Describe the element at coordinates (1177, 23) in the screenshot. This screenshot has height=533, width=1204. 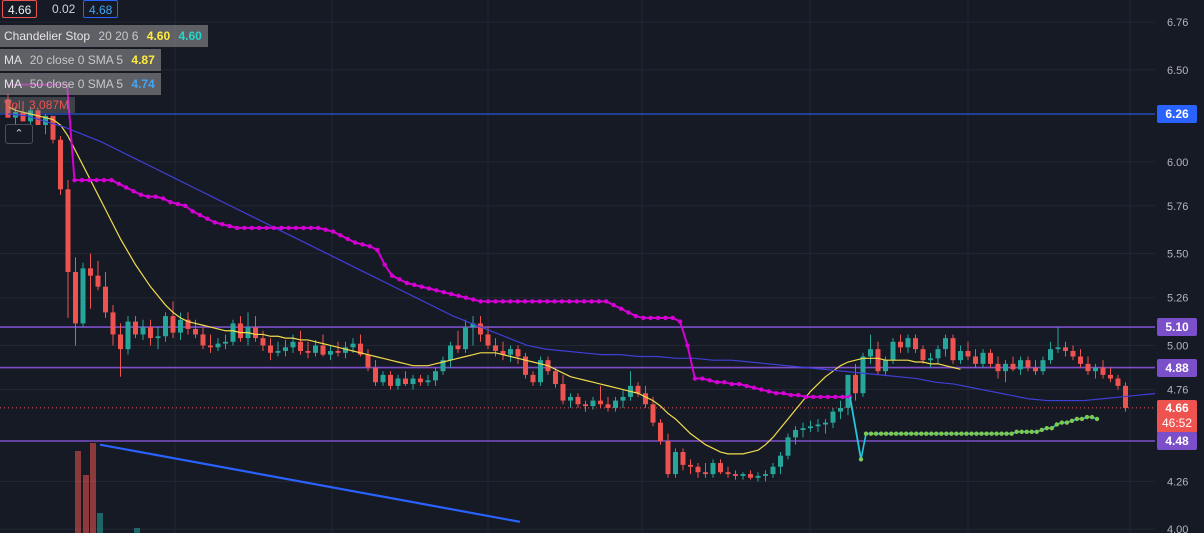
I see `axis-tick-label: 6.76` at that location.